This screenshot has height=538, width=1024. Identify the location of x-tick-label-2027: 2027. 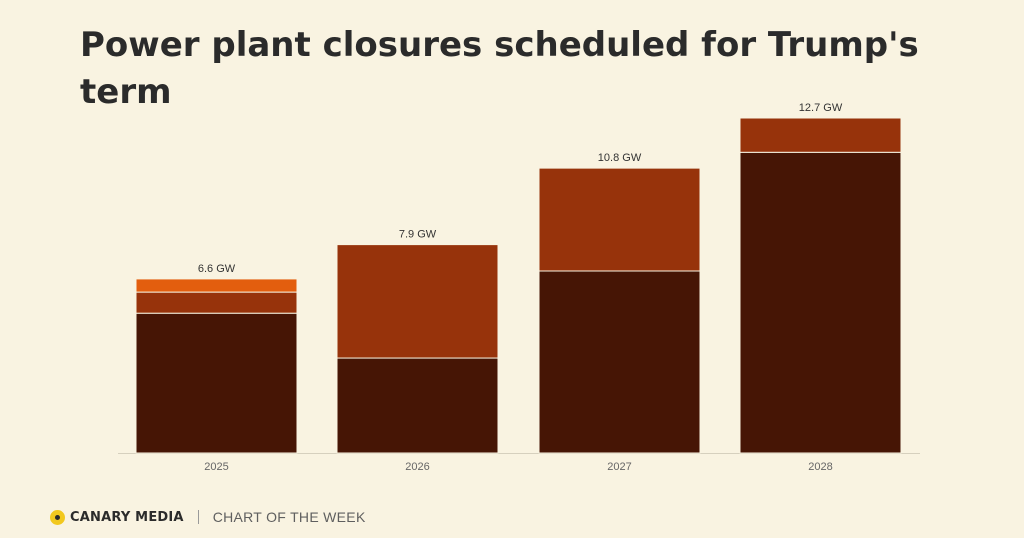
(619, 467).